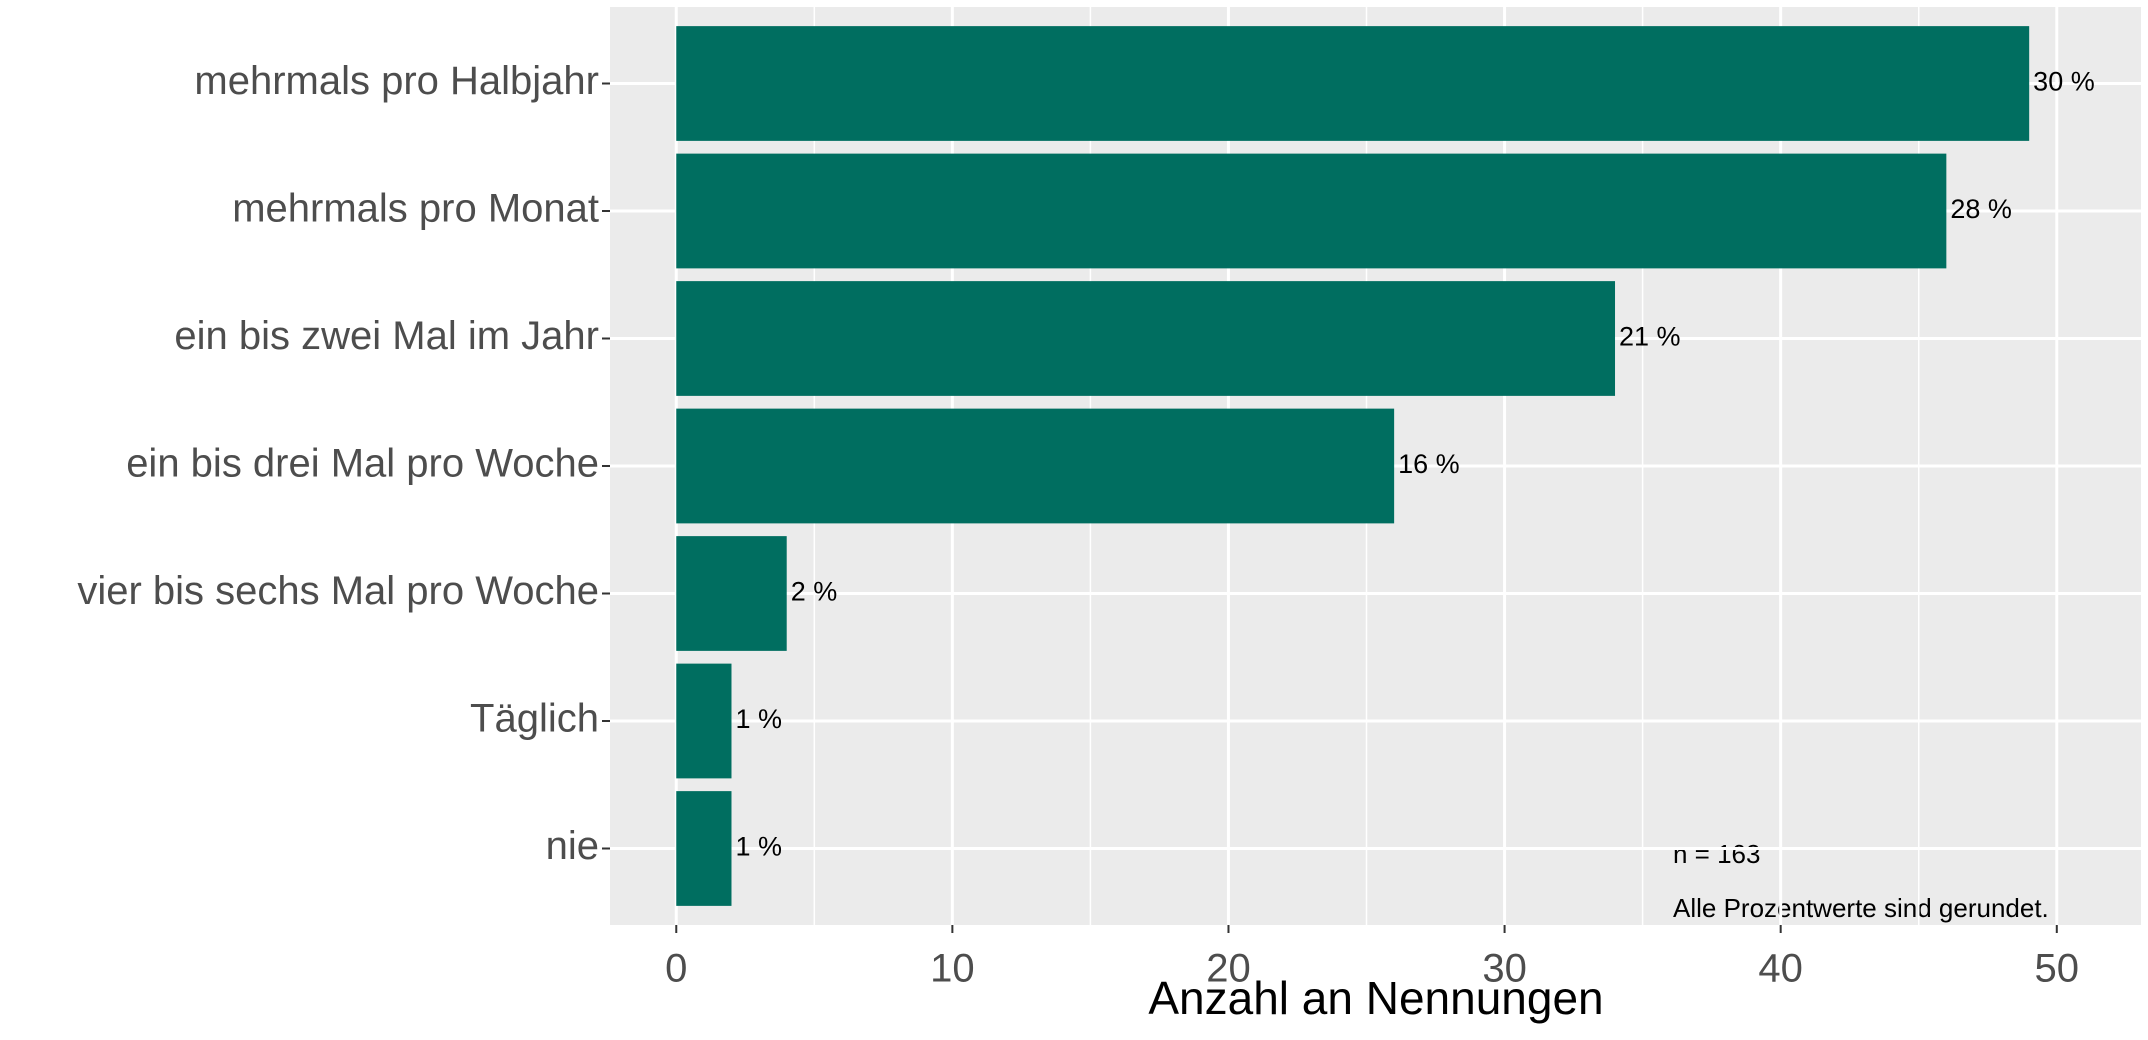 The width and height of the screenshot is (2148, 1040). I want to click on annotation: n = 163, so click(1716, 854).